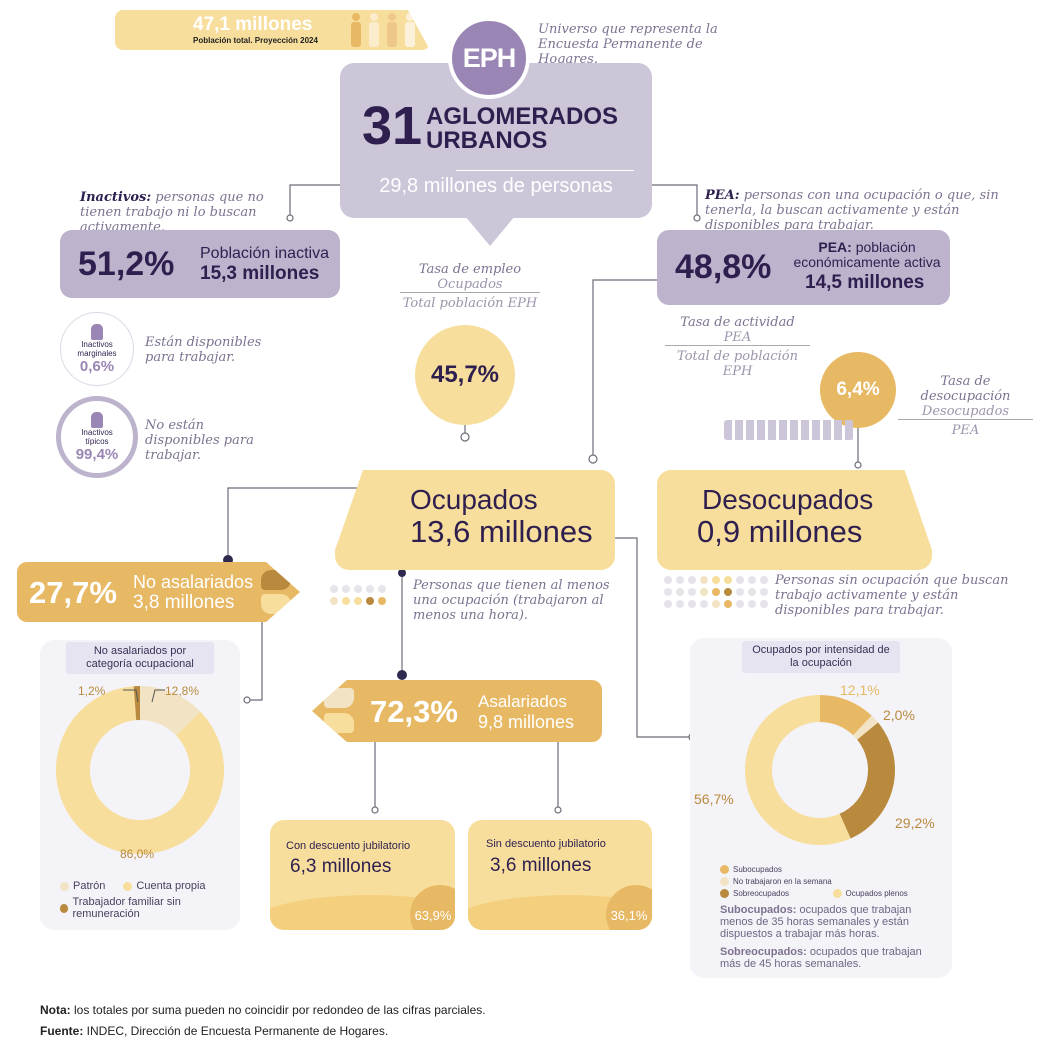 The height and width of the screenshot is (1064, 1040). Describe the element at coordinates (876, 893) in the screenshot. I see `legend-label: Ocupados plenos` at that location.